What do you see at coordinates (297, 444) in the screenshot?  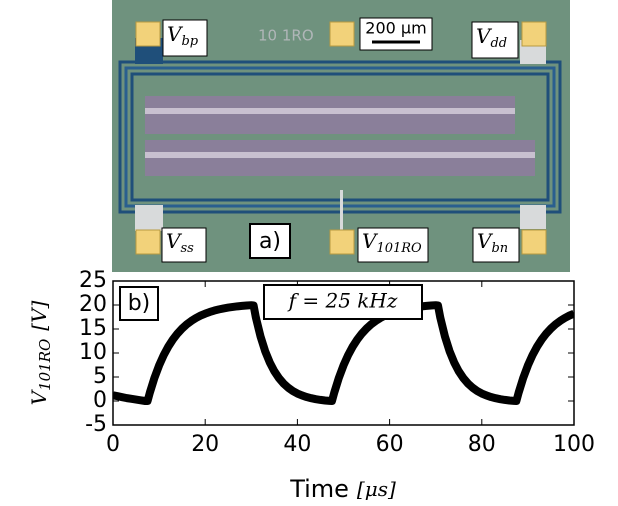 I see `x-tick-label: 40` at bounding box center [297, 444].